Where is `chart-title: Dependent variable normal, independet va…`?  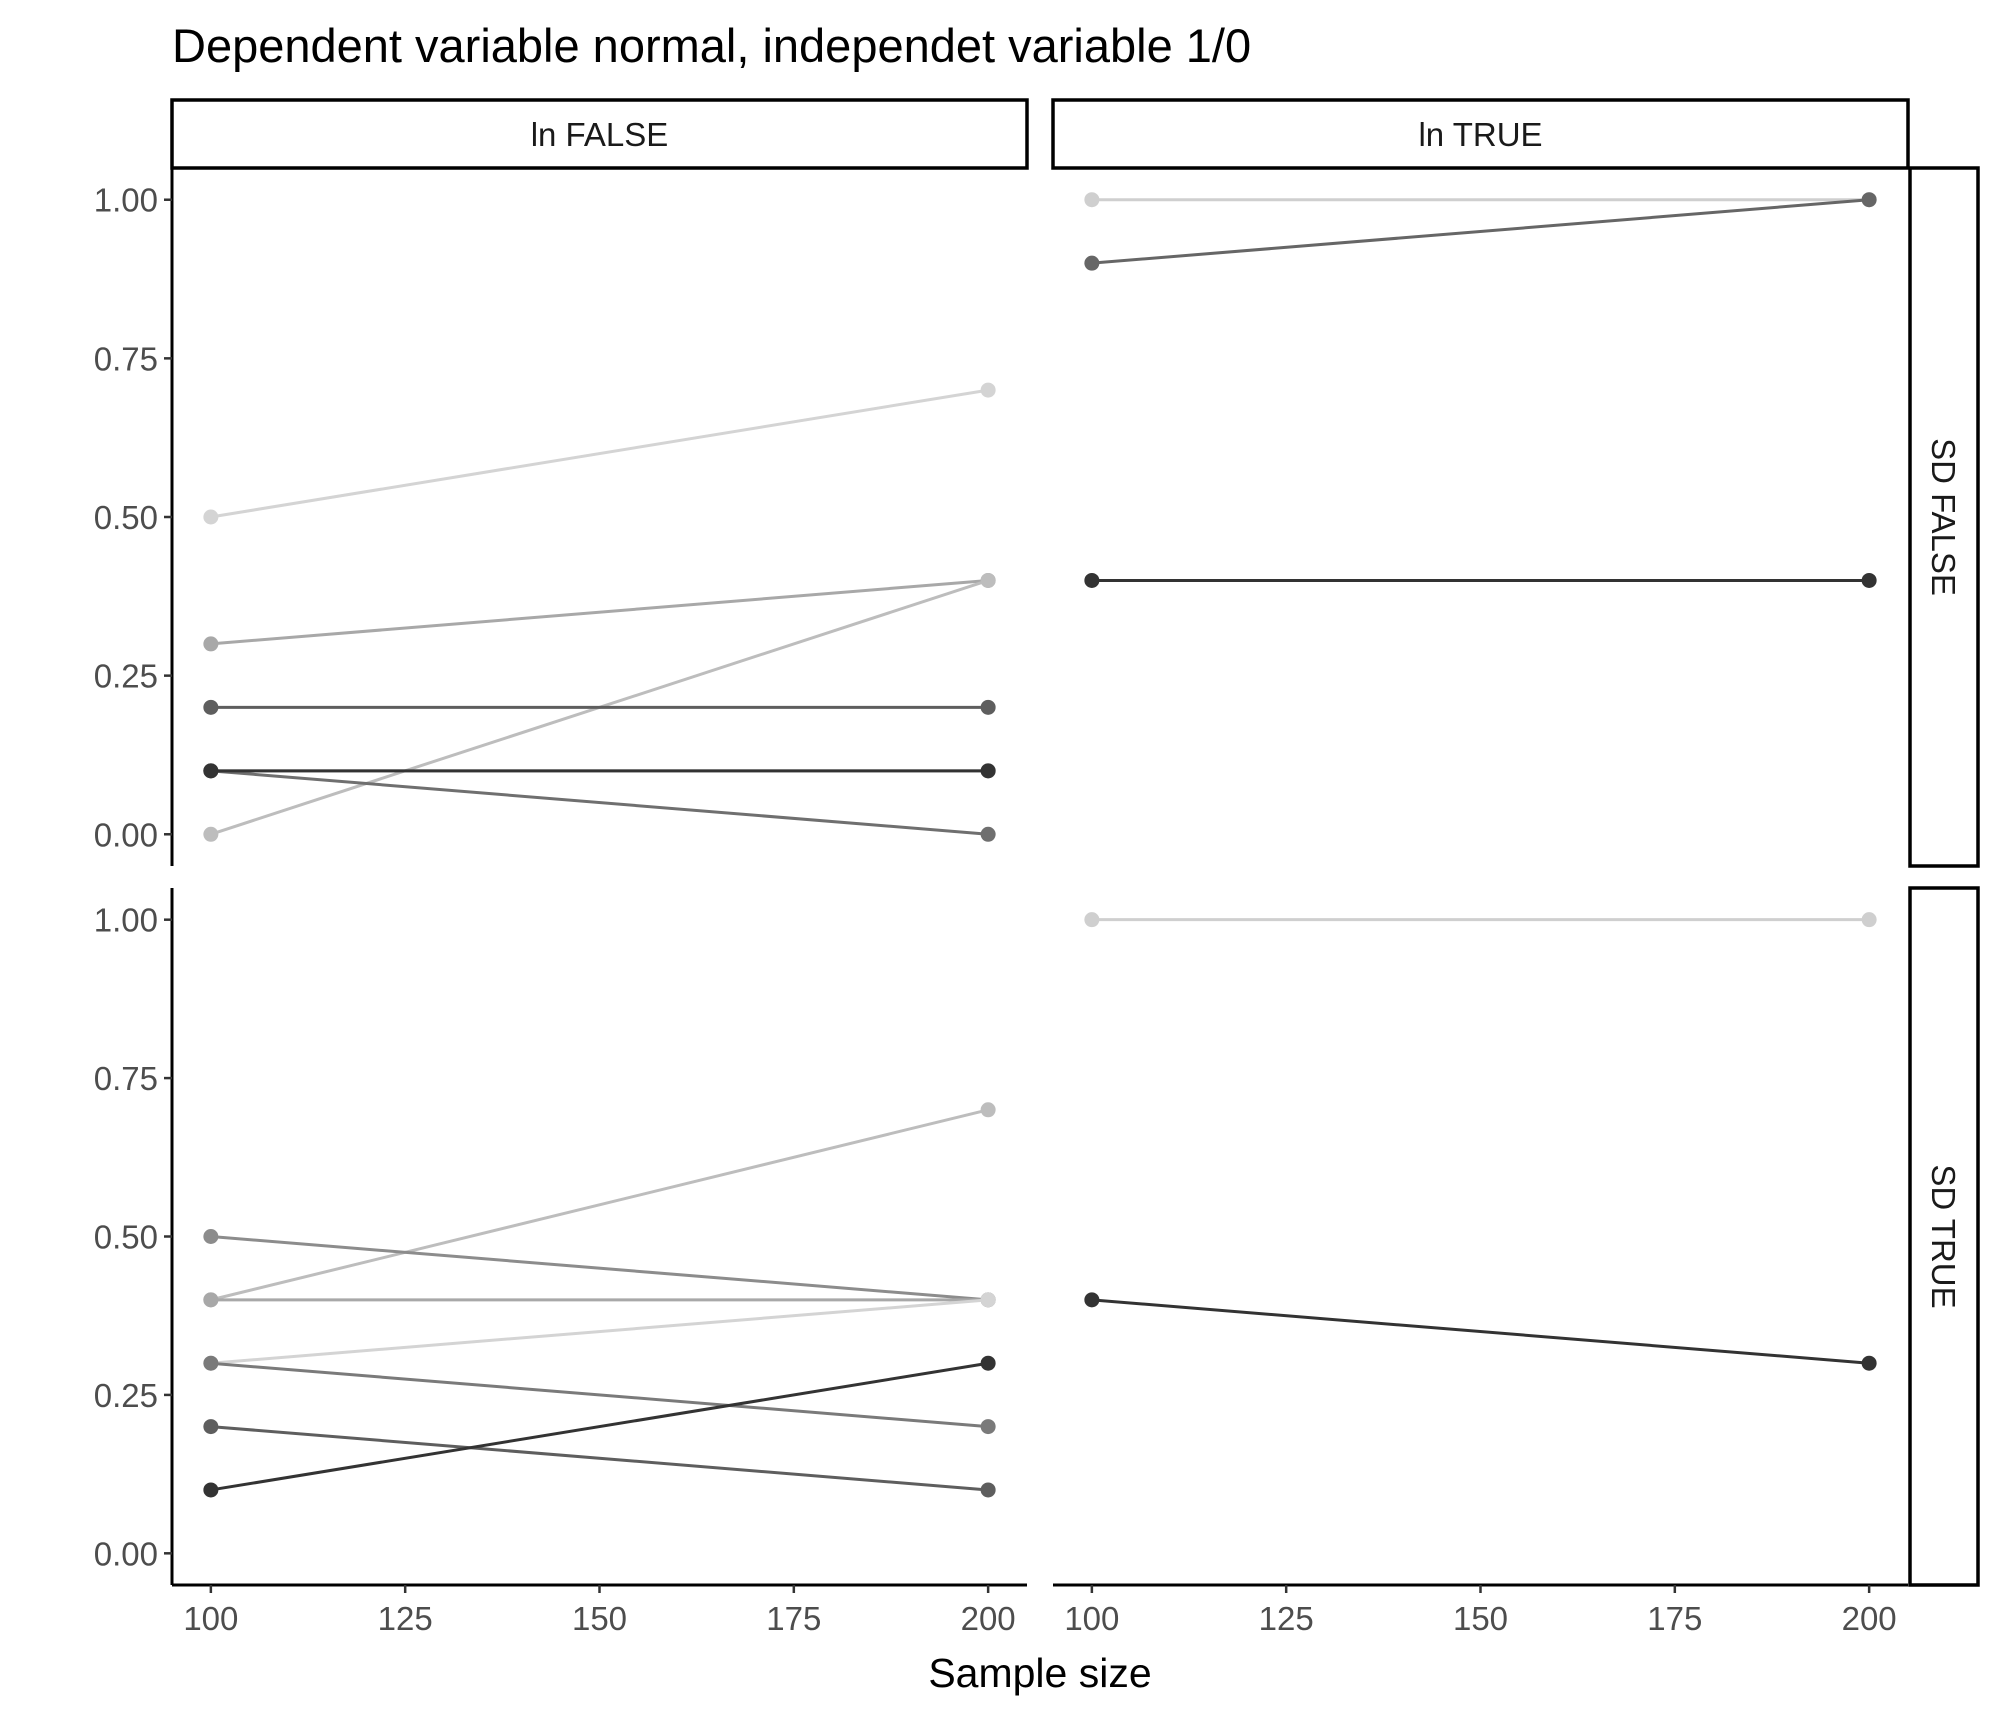
chart-title: Dependent variable normal, independet va… is located at coordinates (711, 45).